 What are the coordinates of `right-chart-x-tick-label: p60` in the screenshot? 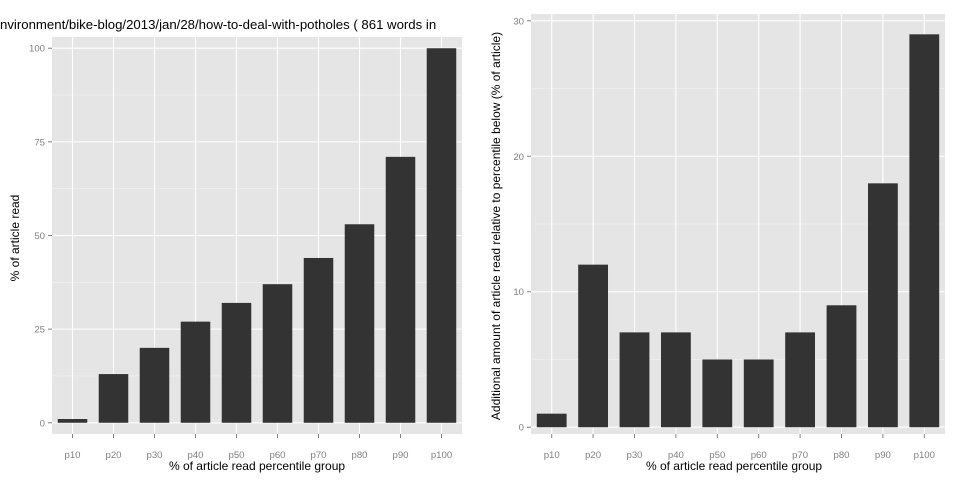 It's located at (759, 455).